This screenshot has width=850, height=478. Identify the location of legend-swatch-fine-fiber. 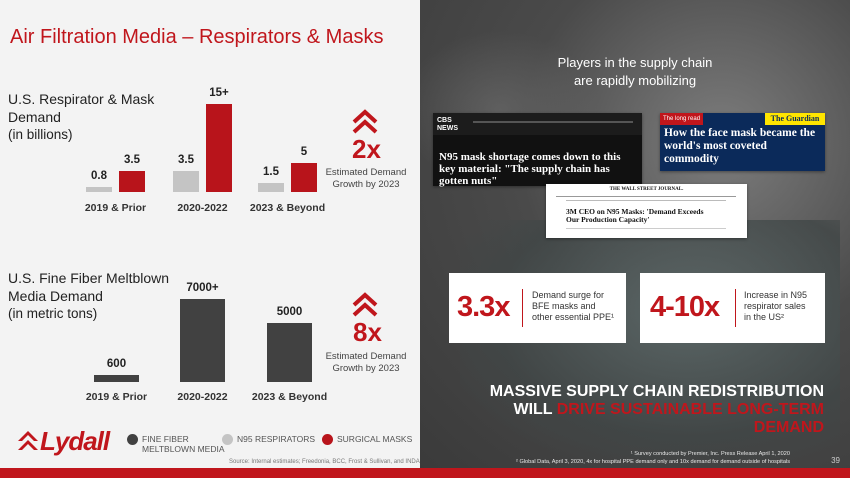
(132, 439).